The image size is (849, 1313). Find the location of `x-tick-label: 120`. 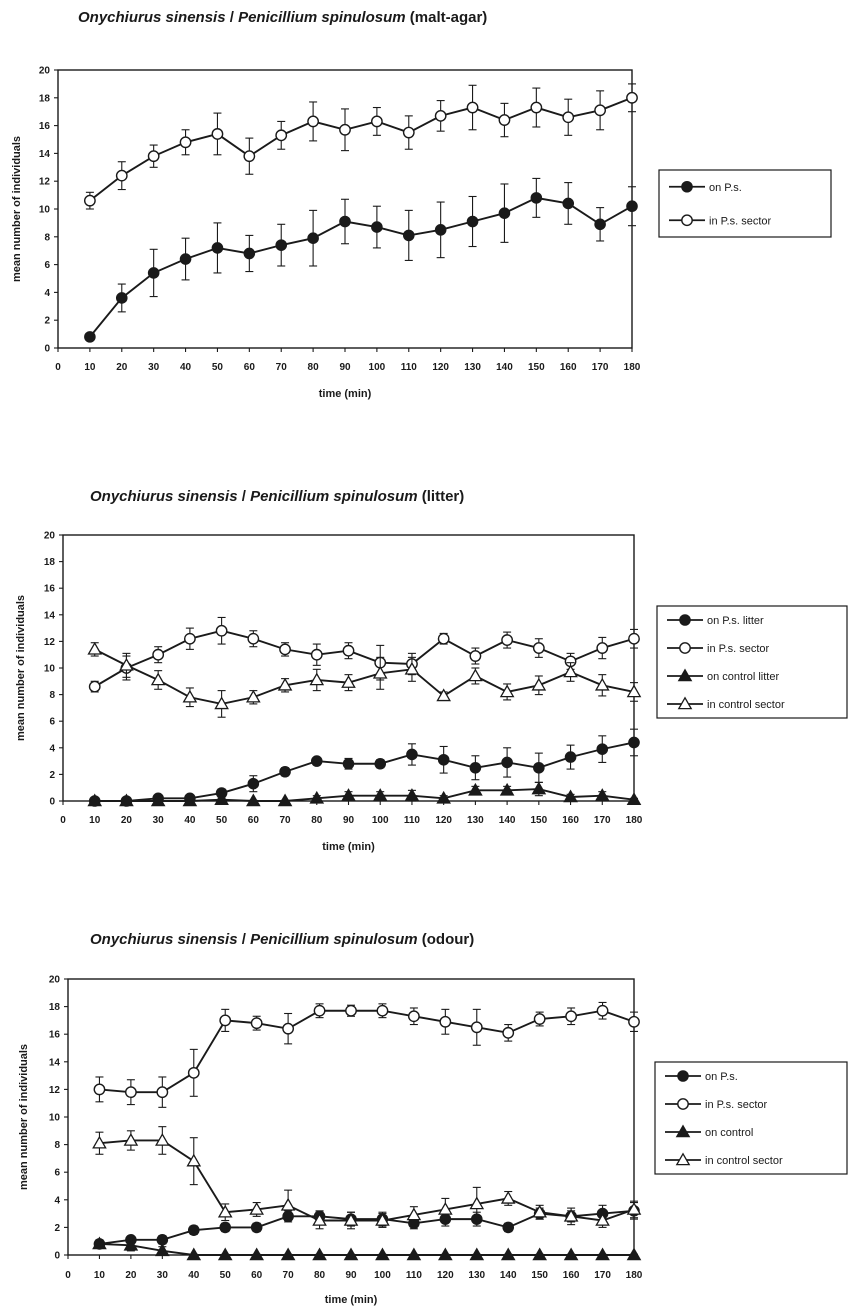

x-tick-label: 120 is located at coordinates (443, 820).